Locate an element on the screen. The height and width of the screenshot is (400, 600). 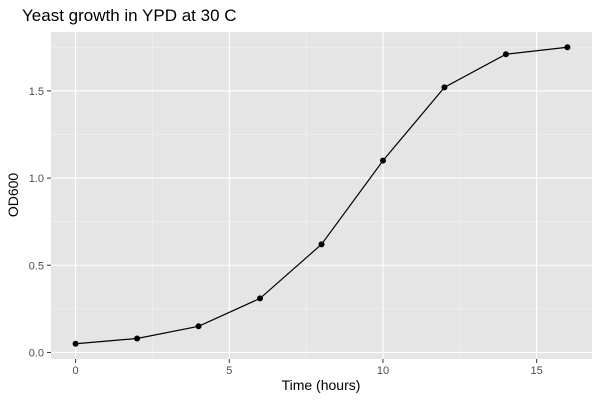
chart-title: Yeast growth in YPD at 30 C is located at coordinates (129, 15).